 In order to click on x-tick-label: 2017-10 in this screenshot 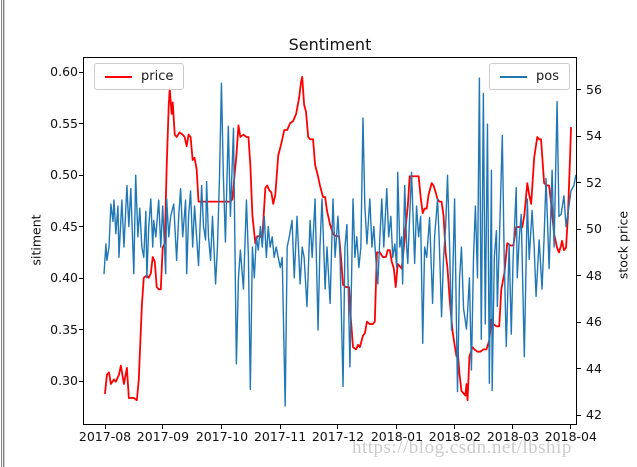, I will do `click(222, 436)`.